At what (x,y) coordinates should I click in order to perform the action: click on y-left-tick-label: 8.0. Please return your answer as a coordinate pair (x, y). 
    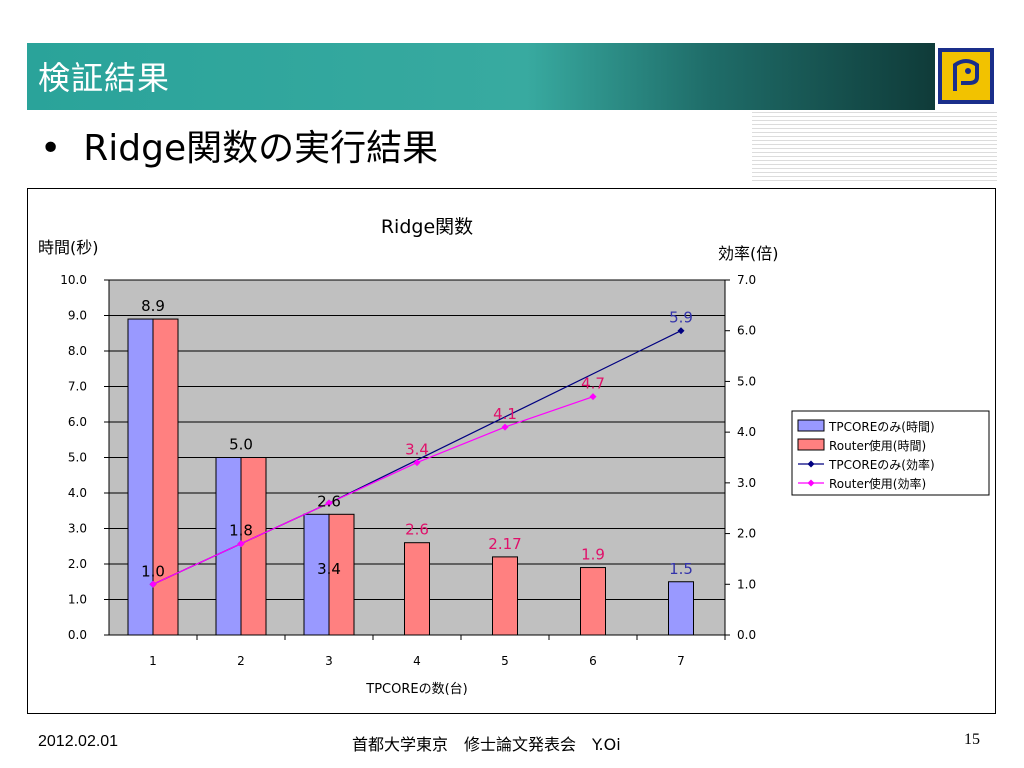
    Looking at the image, I should click on (77, 351).